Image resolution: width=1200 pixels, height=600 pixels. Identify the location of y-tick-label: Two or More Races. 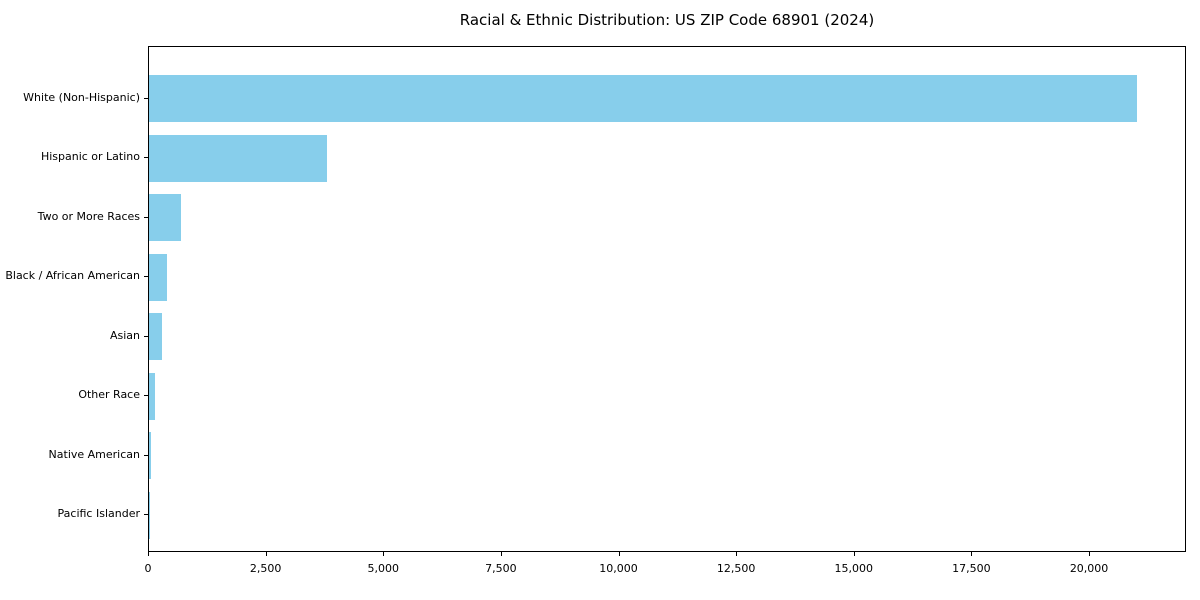
(88, 216).